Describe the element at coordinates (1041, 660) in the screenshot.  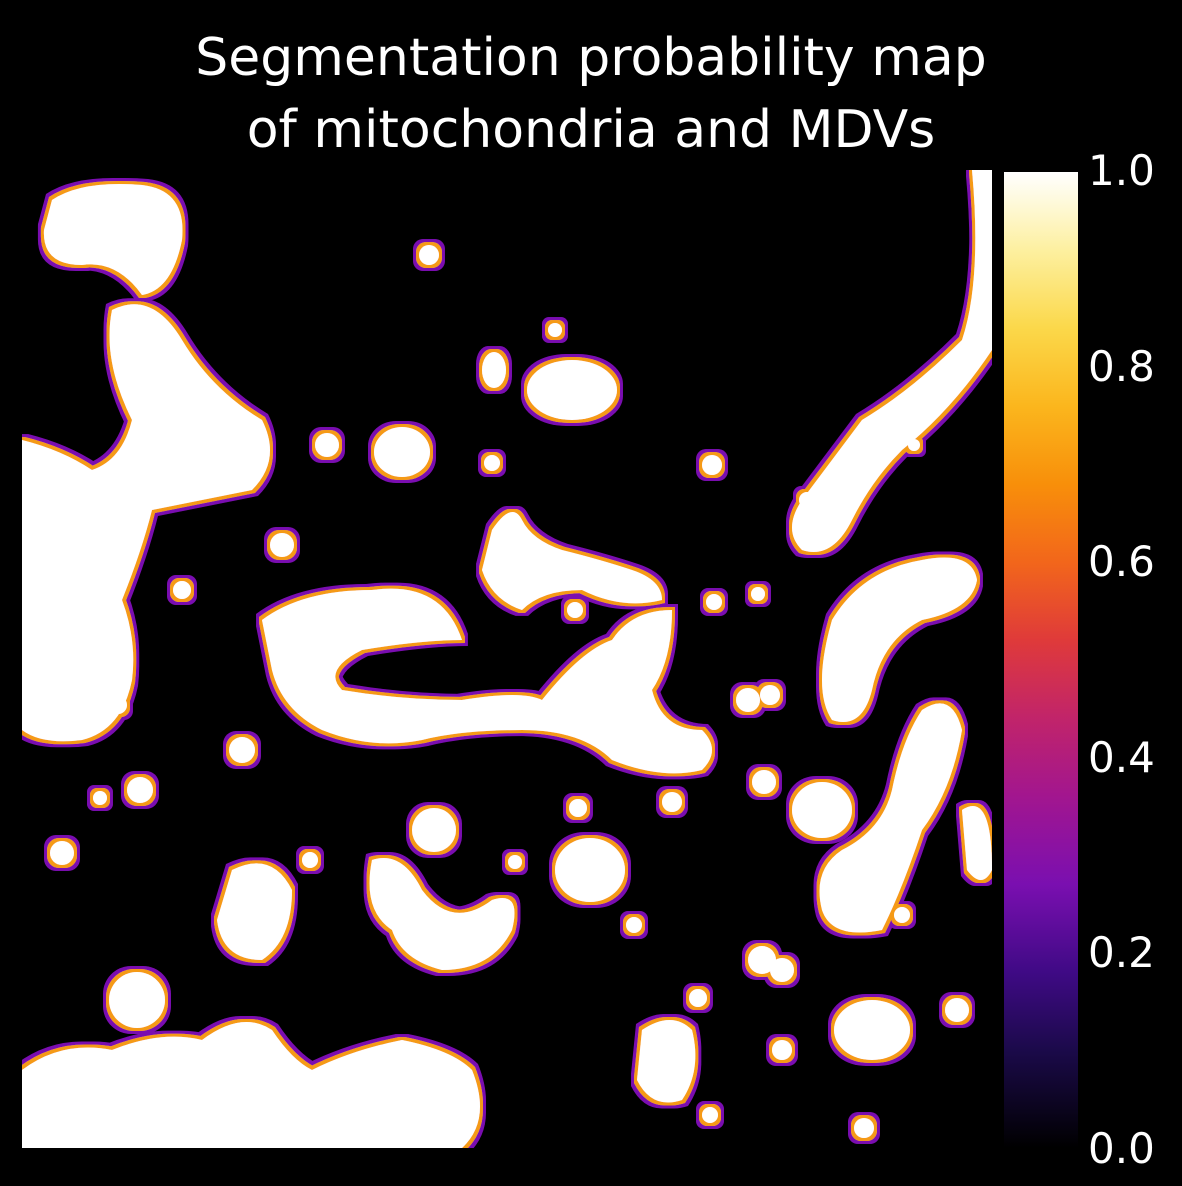
I see `colorbar` at that location.